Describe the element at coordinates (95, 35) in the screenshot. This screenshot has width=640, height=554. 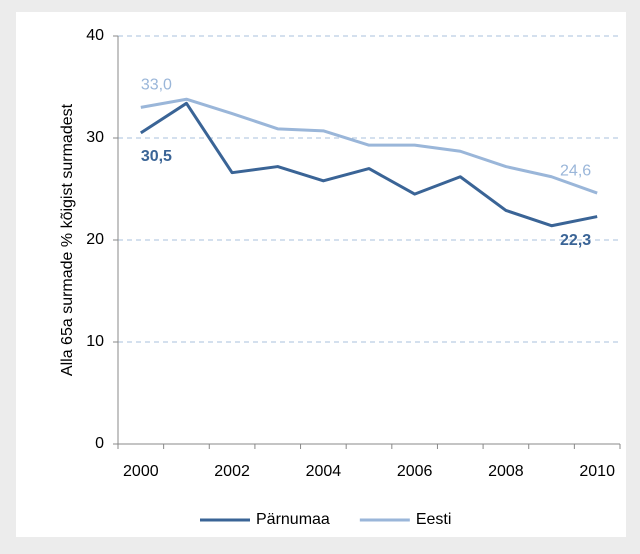
I see `y-tick-label: 40` at that location.